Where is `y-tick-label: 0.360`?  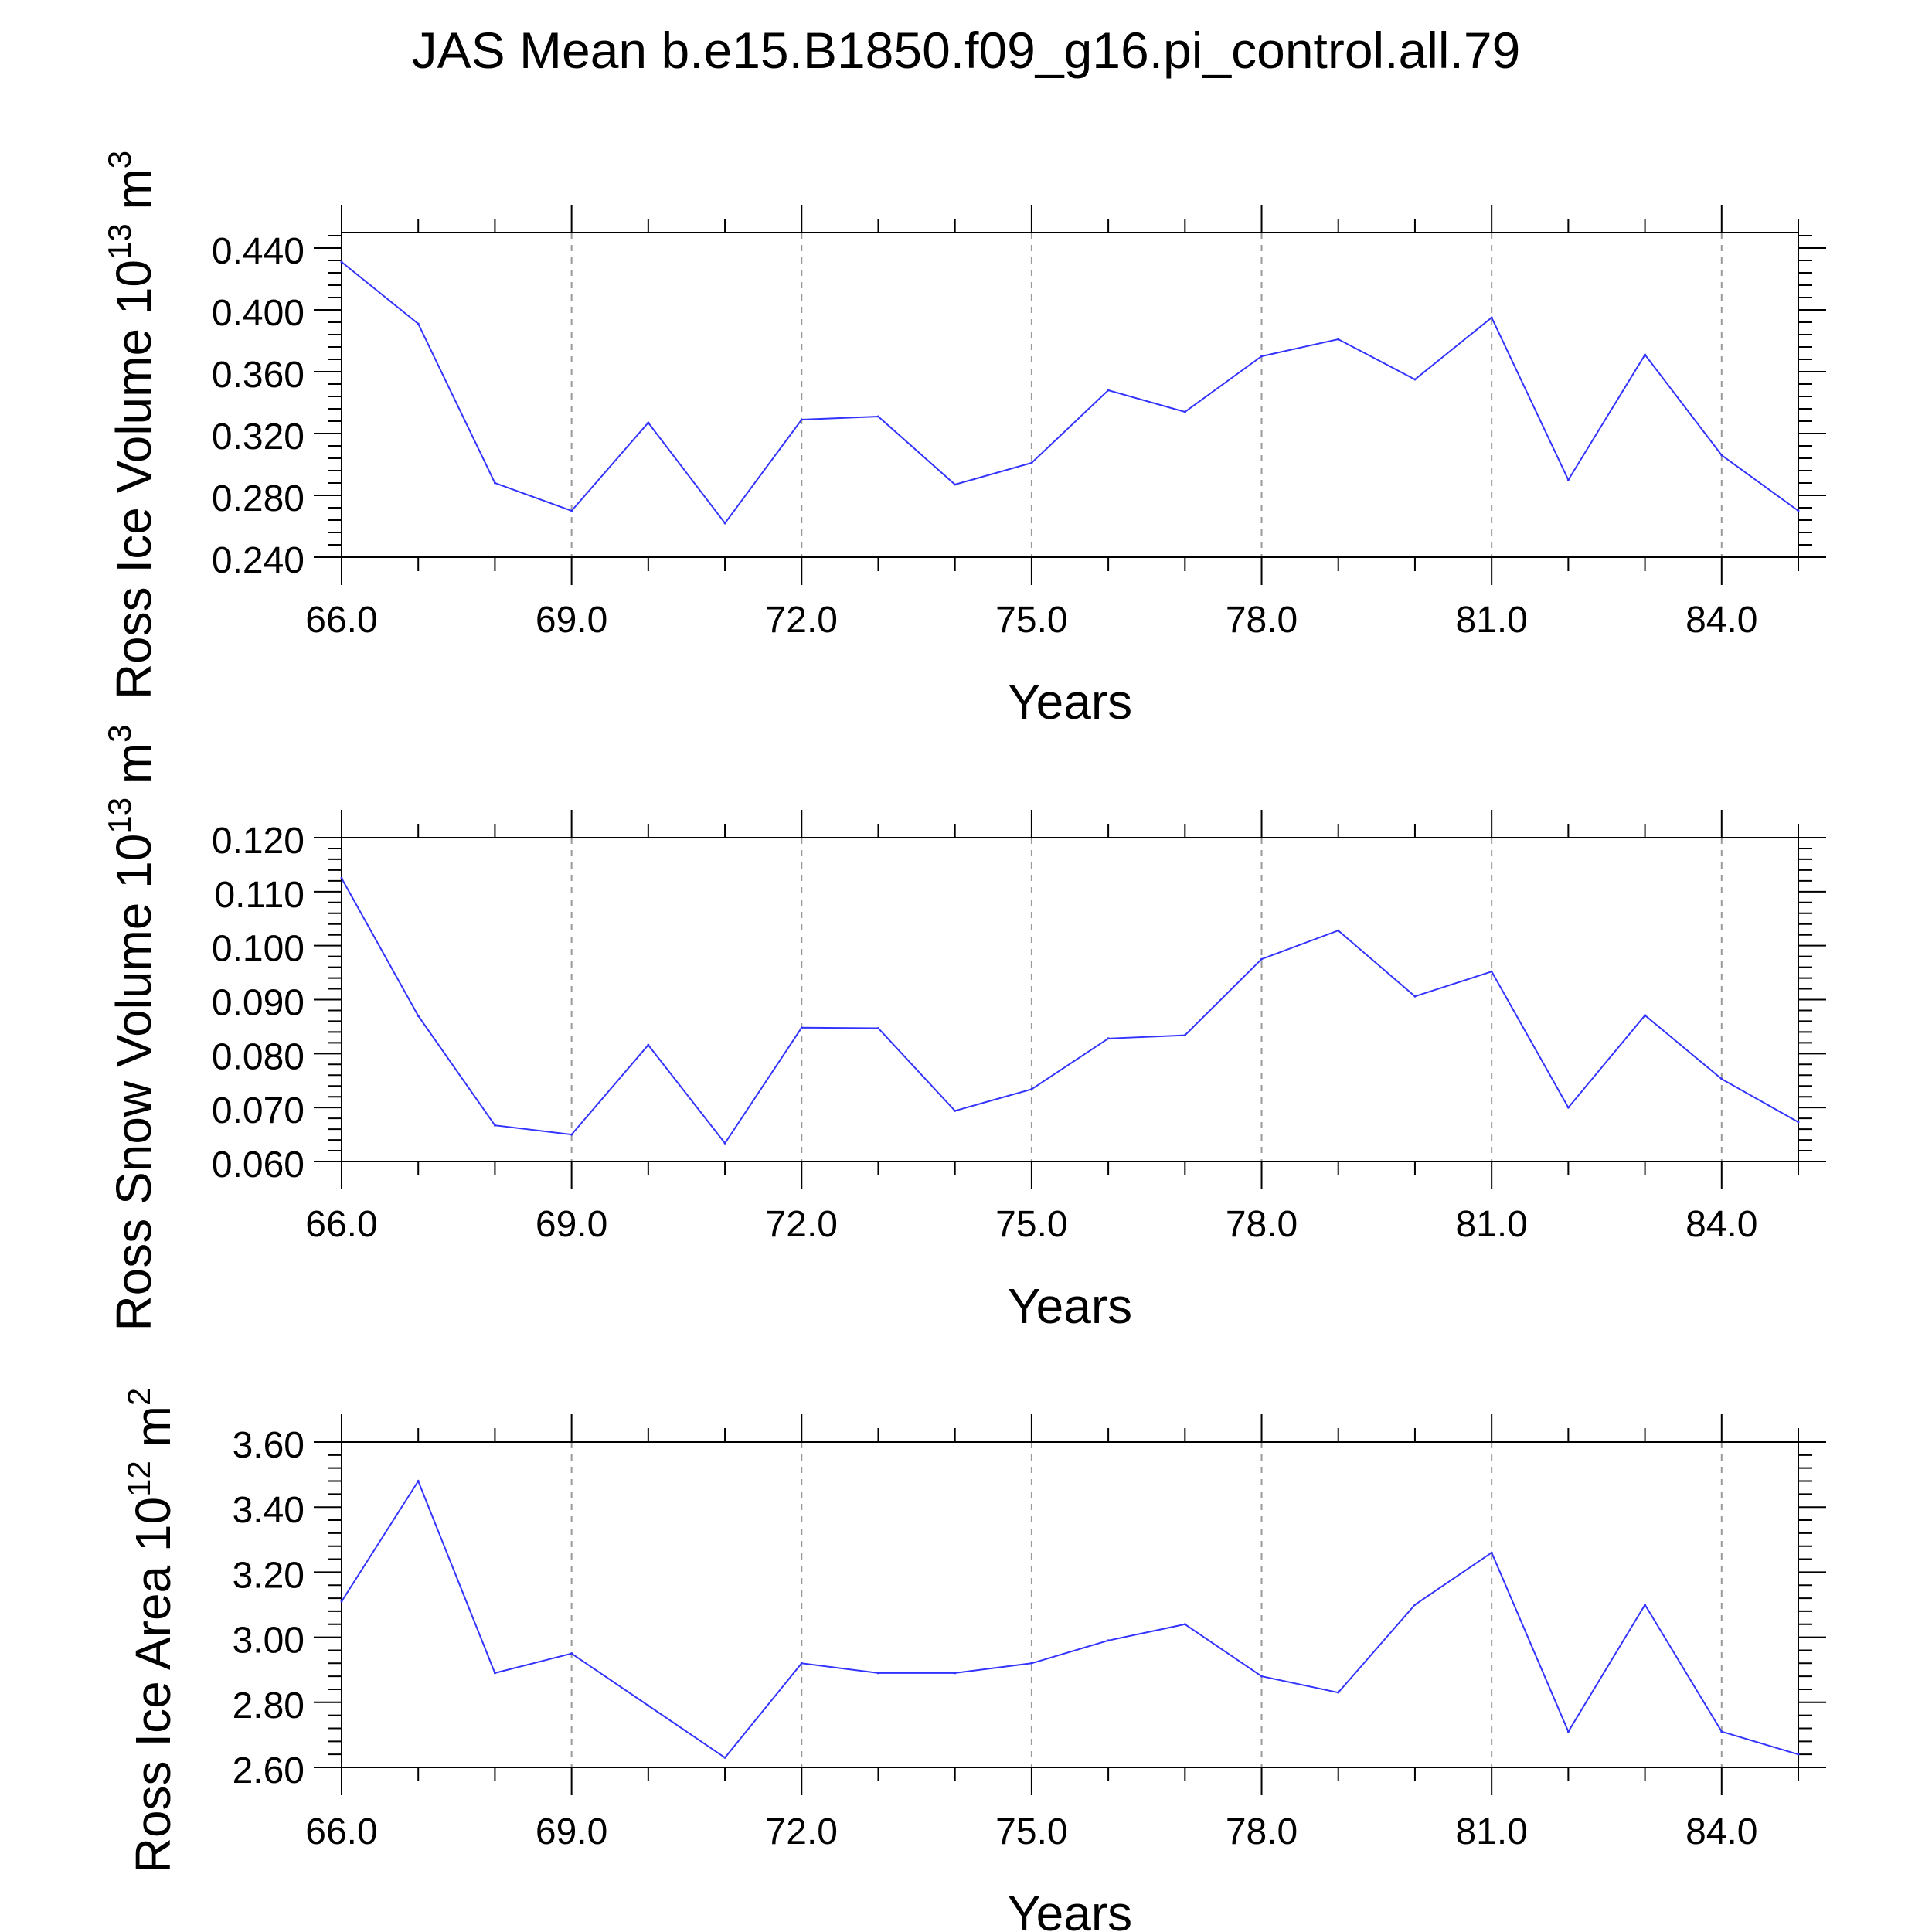 y-tick-label: 0.360 is located at coordinates (258, 376).